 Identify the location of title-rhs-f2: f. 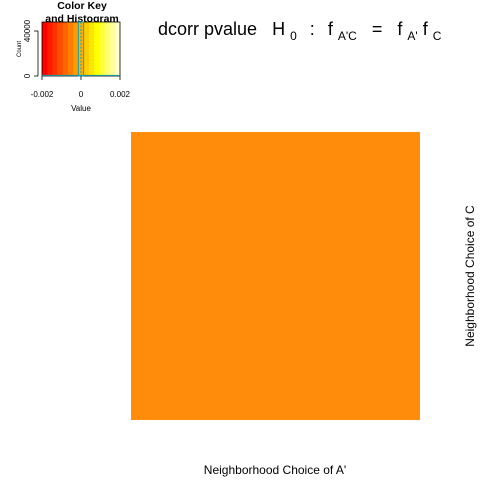
(426, 29).